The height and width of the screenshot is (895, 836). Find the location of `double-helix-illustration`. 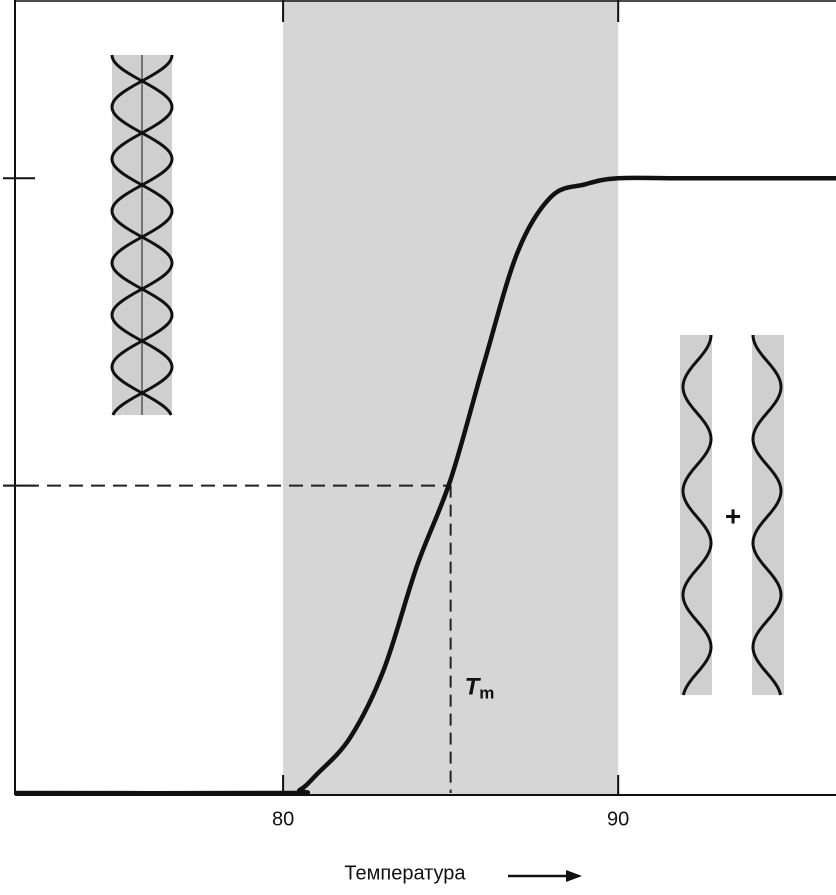

double-helix-illustration is located at coordinates (142, 235).